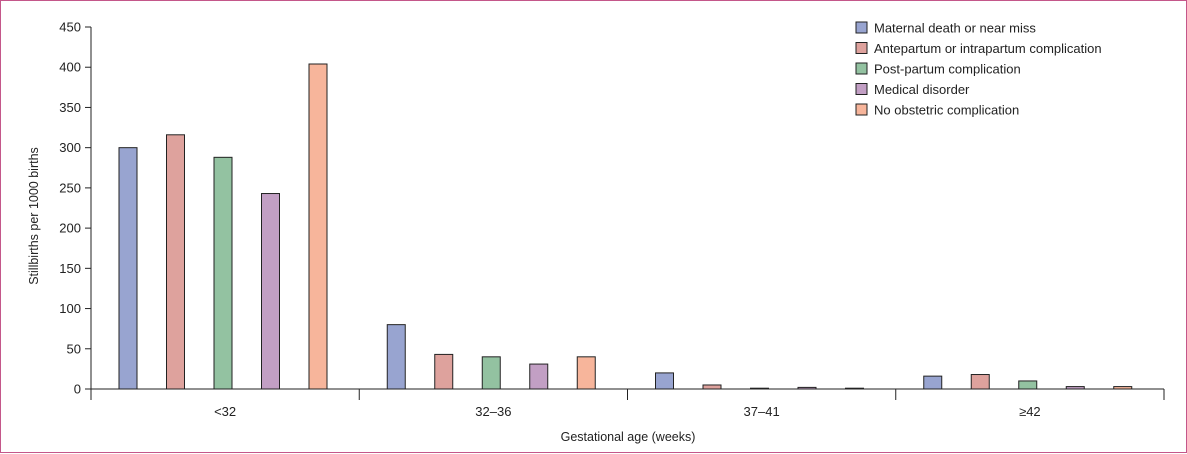 The width and height of the screenshot is (1187, 454). I want to click on x-tick-label-3: 37–41, so click(762, 411).